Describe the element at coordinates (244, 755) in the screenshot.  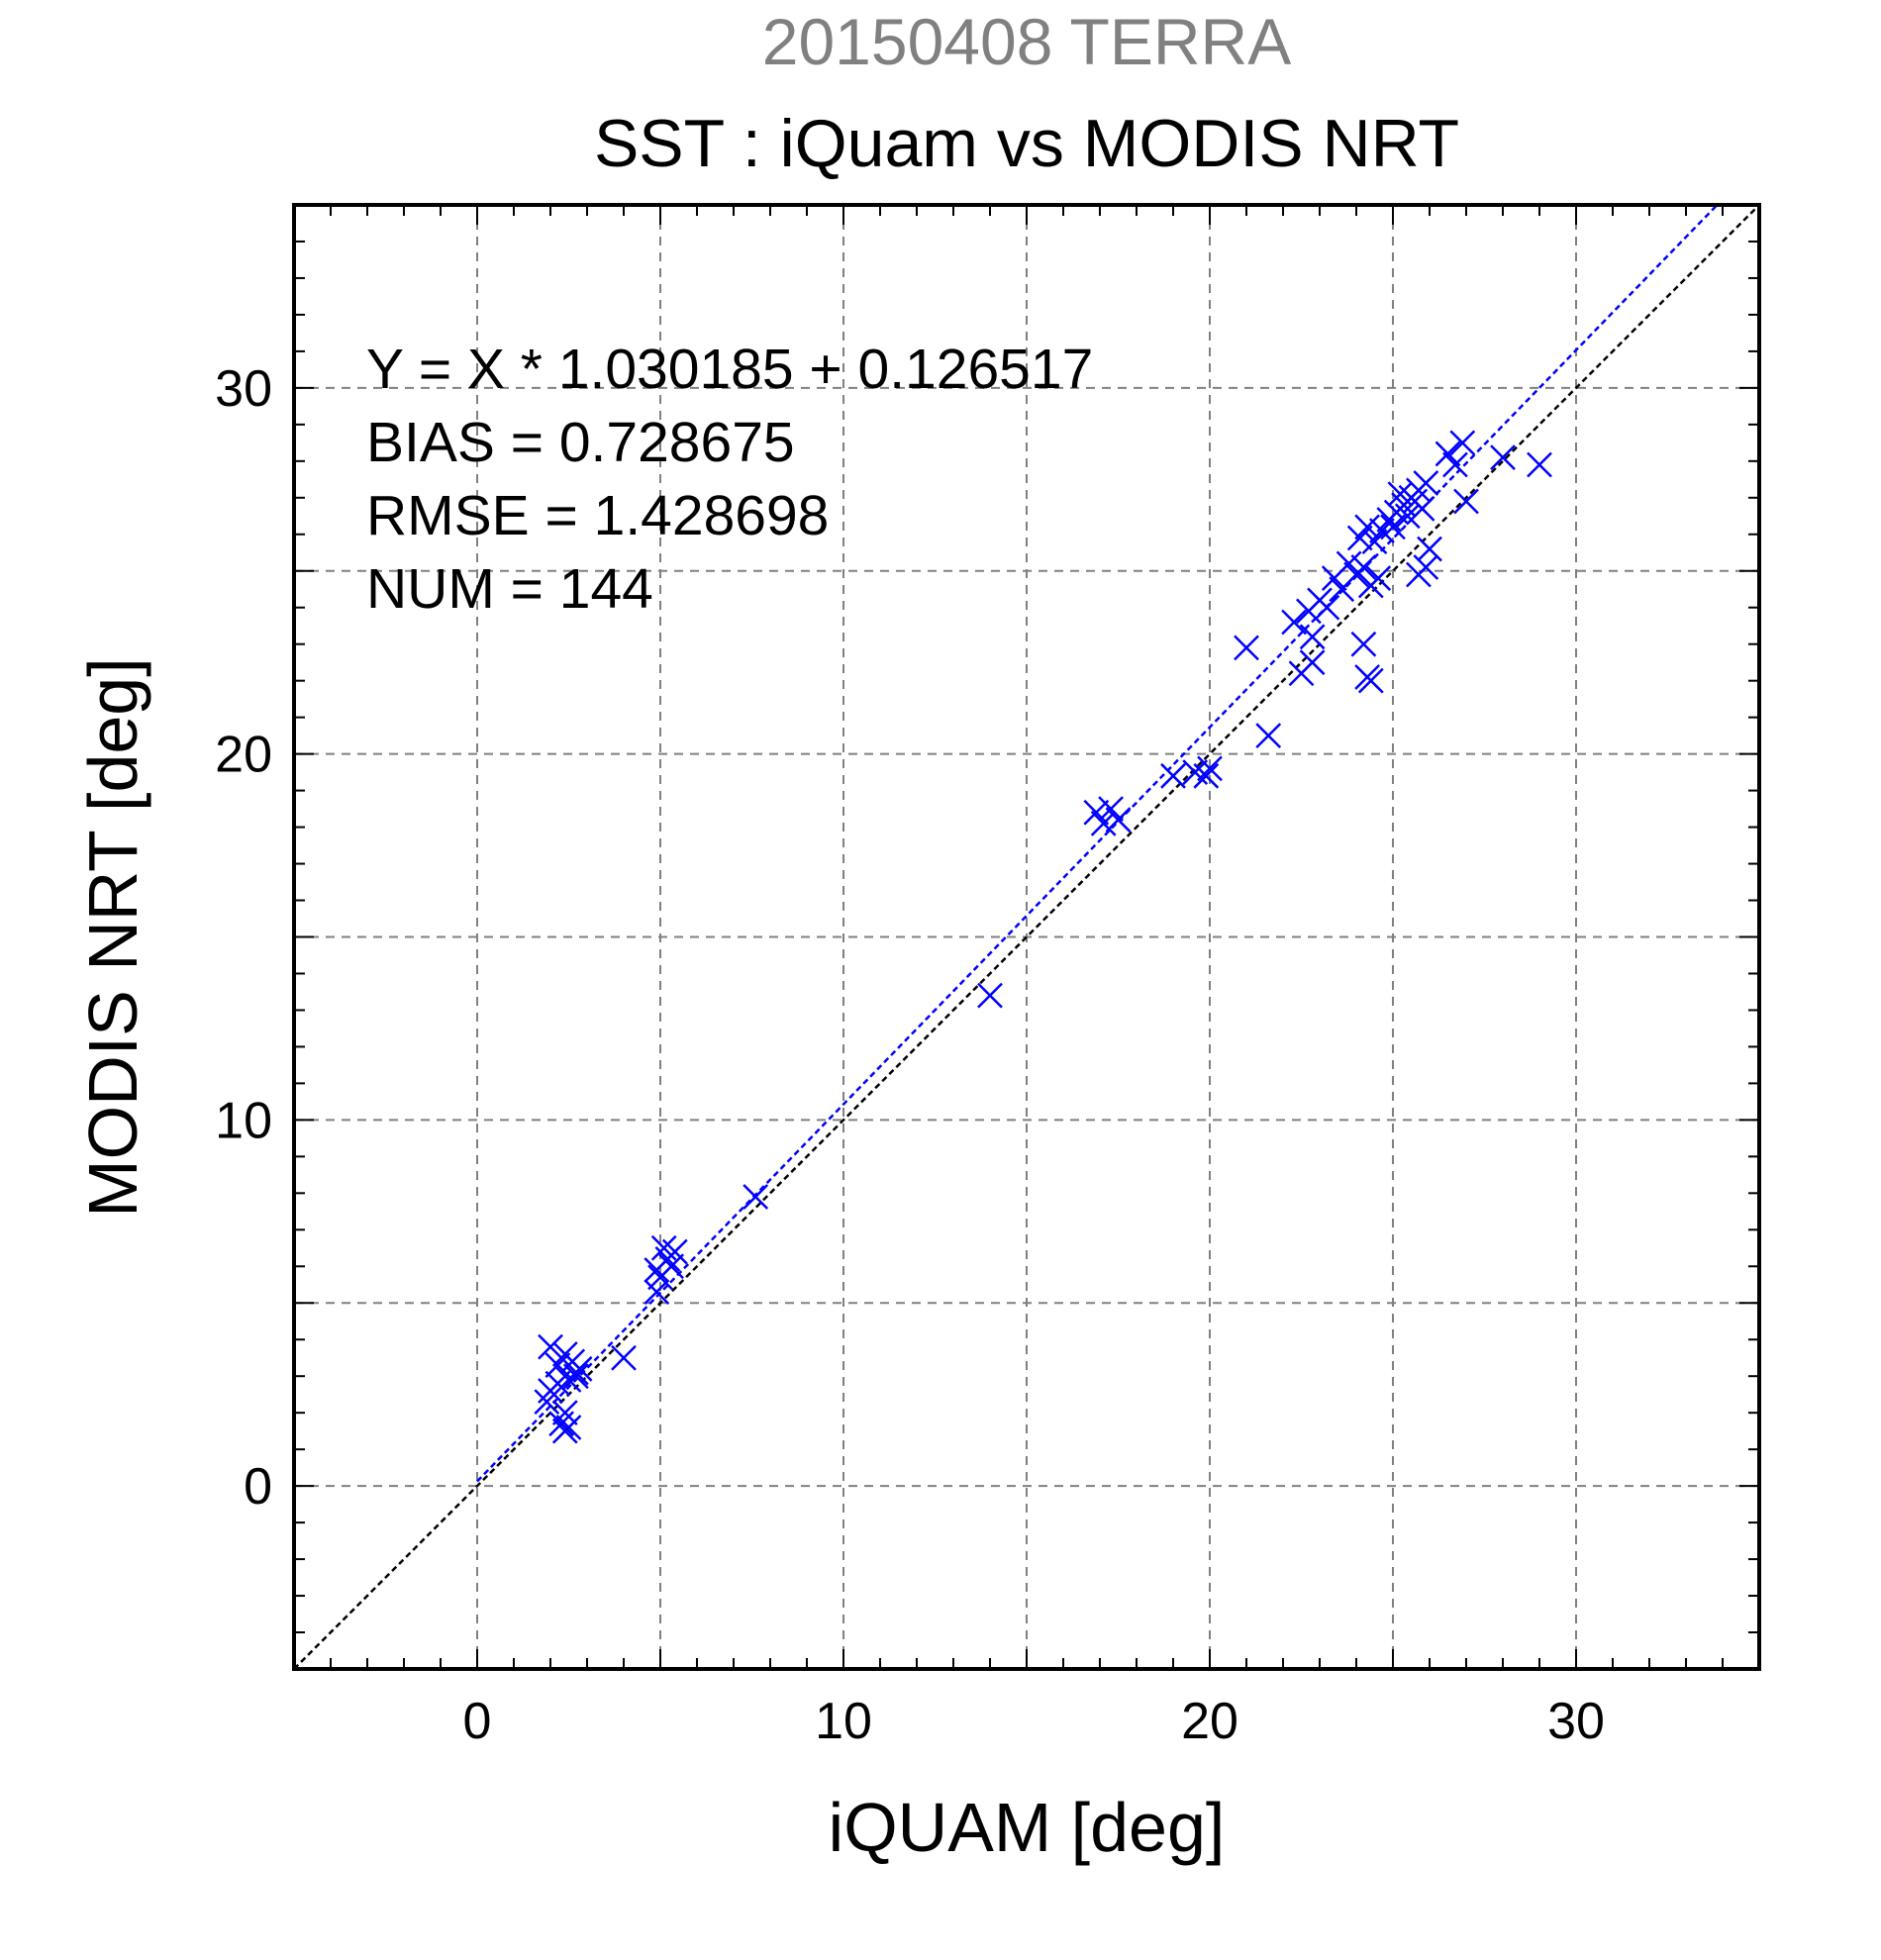
I see `y-tick-label: 20` at that location.